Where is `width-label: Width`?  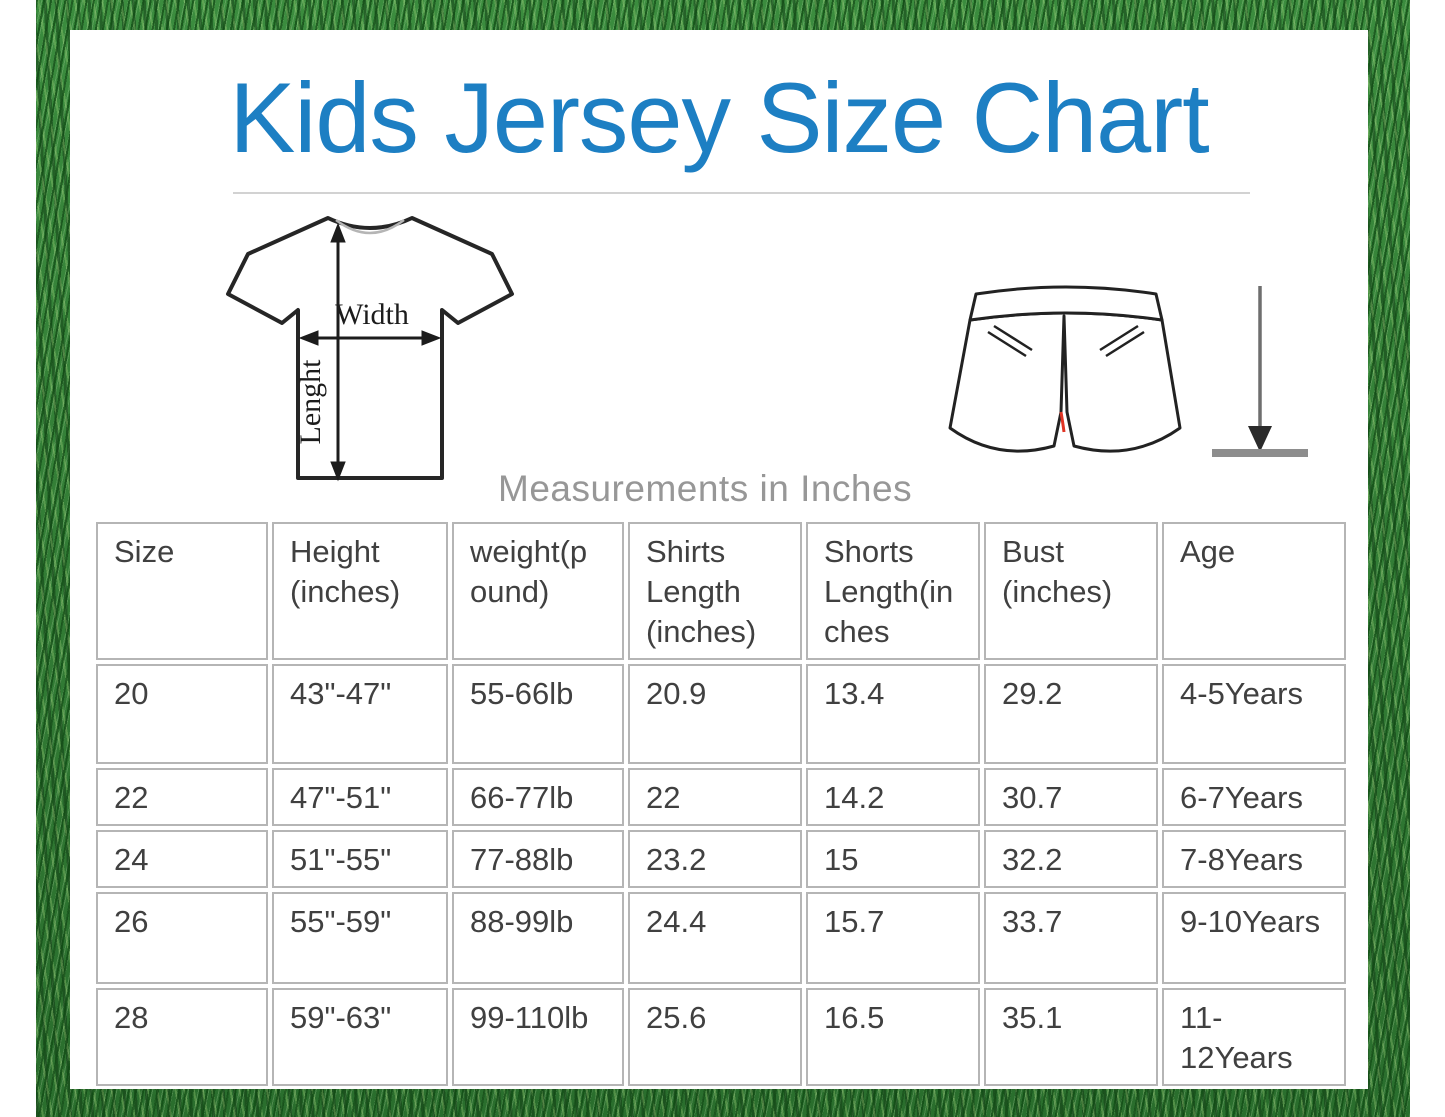 width-label: Width is located at coordinates (372, 314).